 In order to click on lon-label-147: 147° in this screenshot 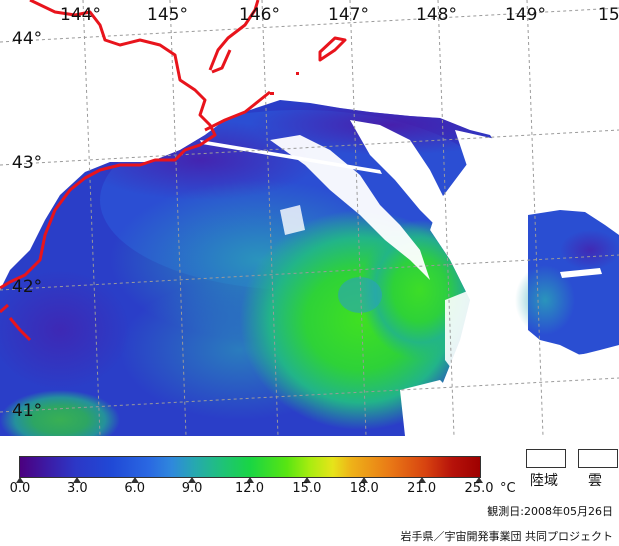, I will do `click(348, 15)`.